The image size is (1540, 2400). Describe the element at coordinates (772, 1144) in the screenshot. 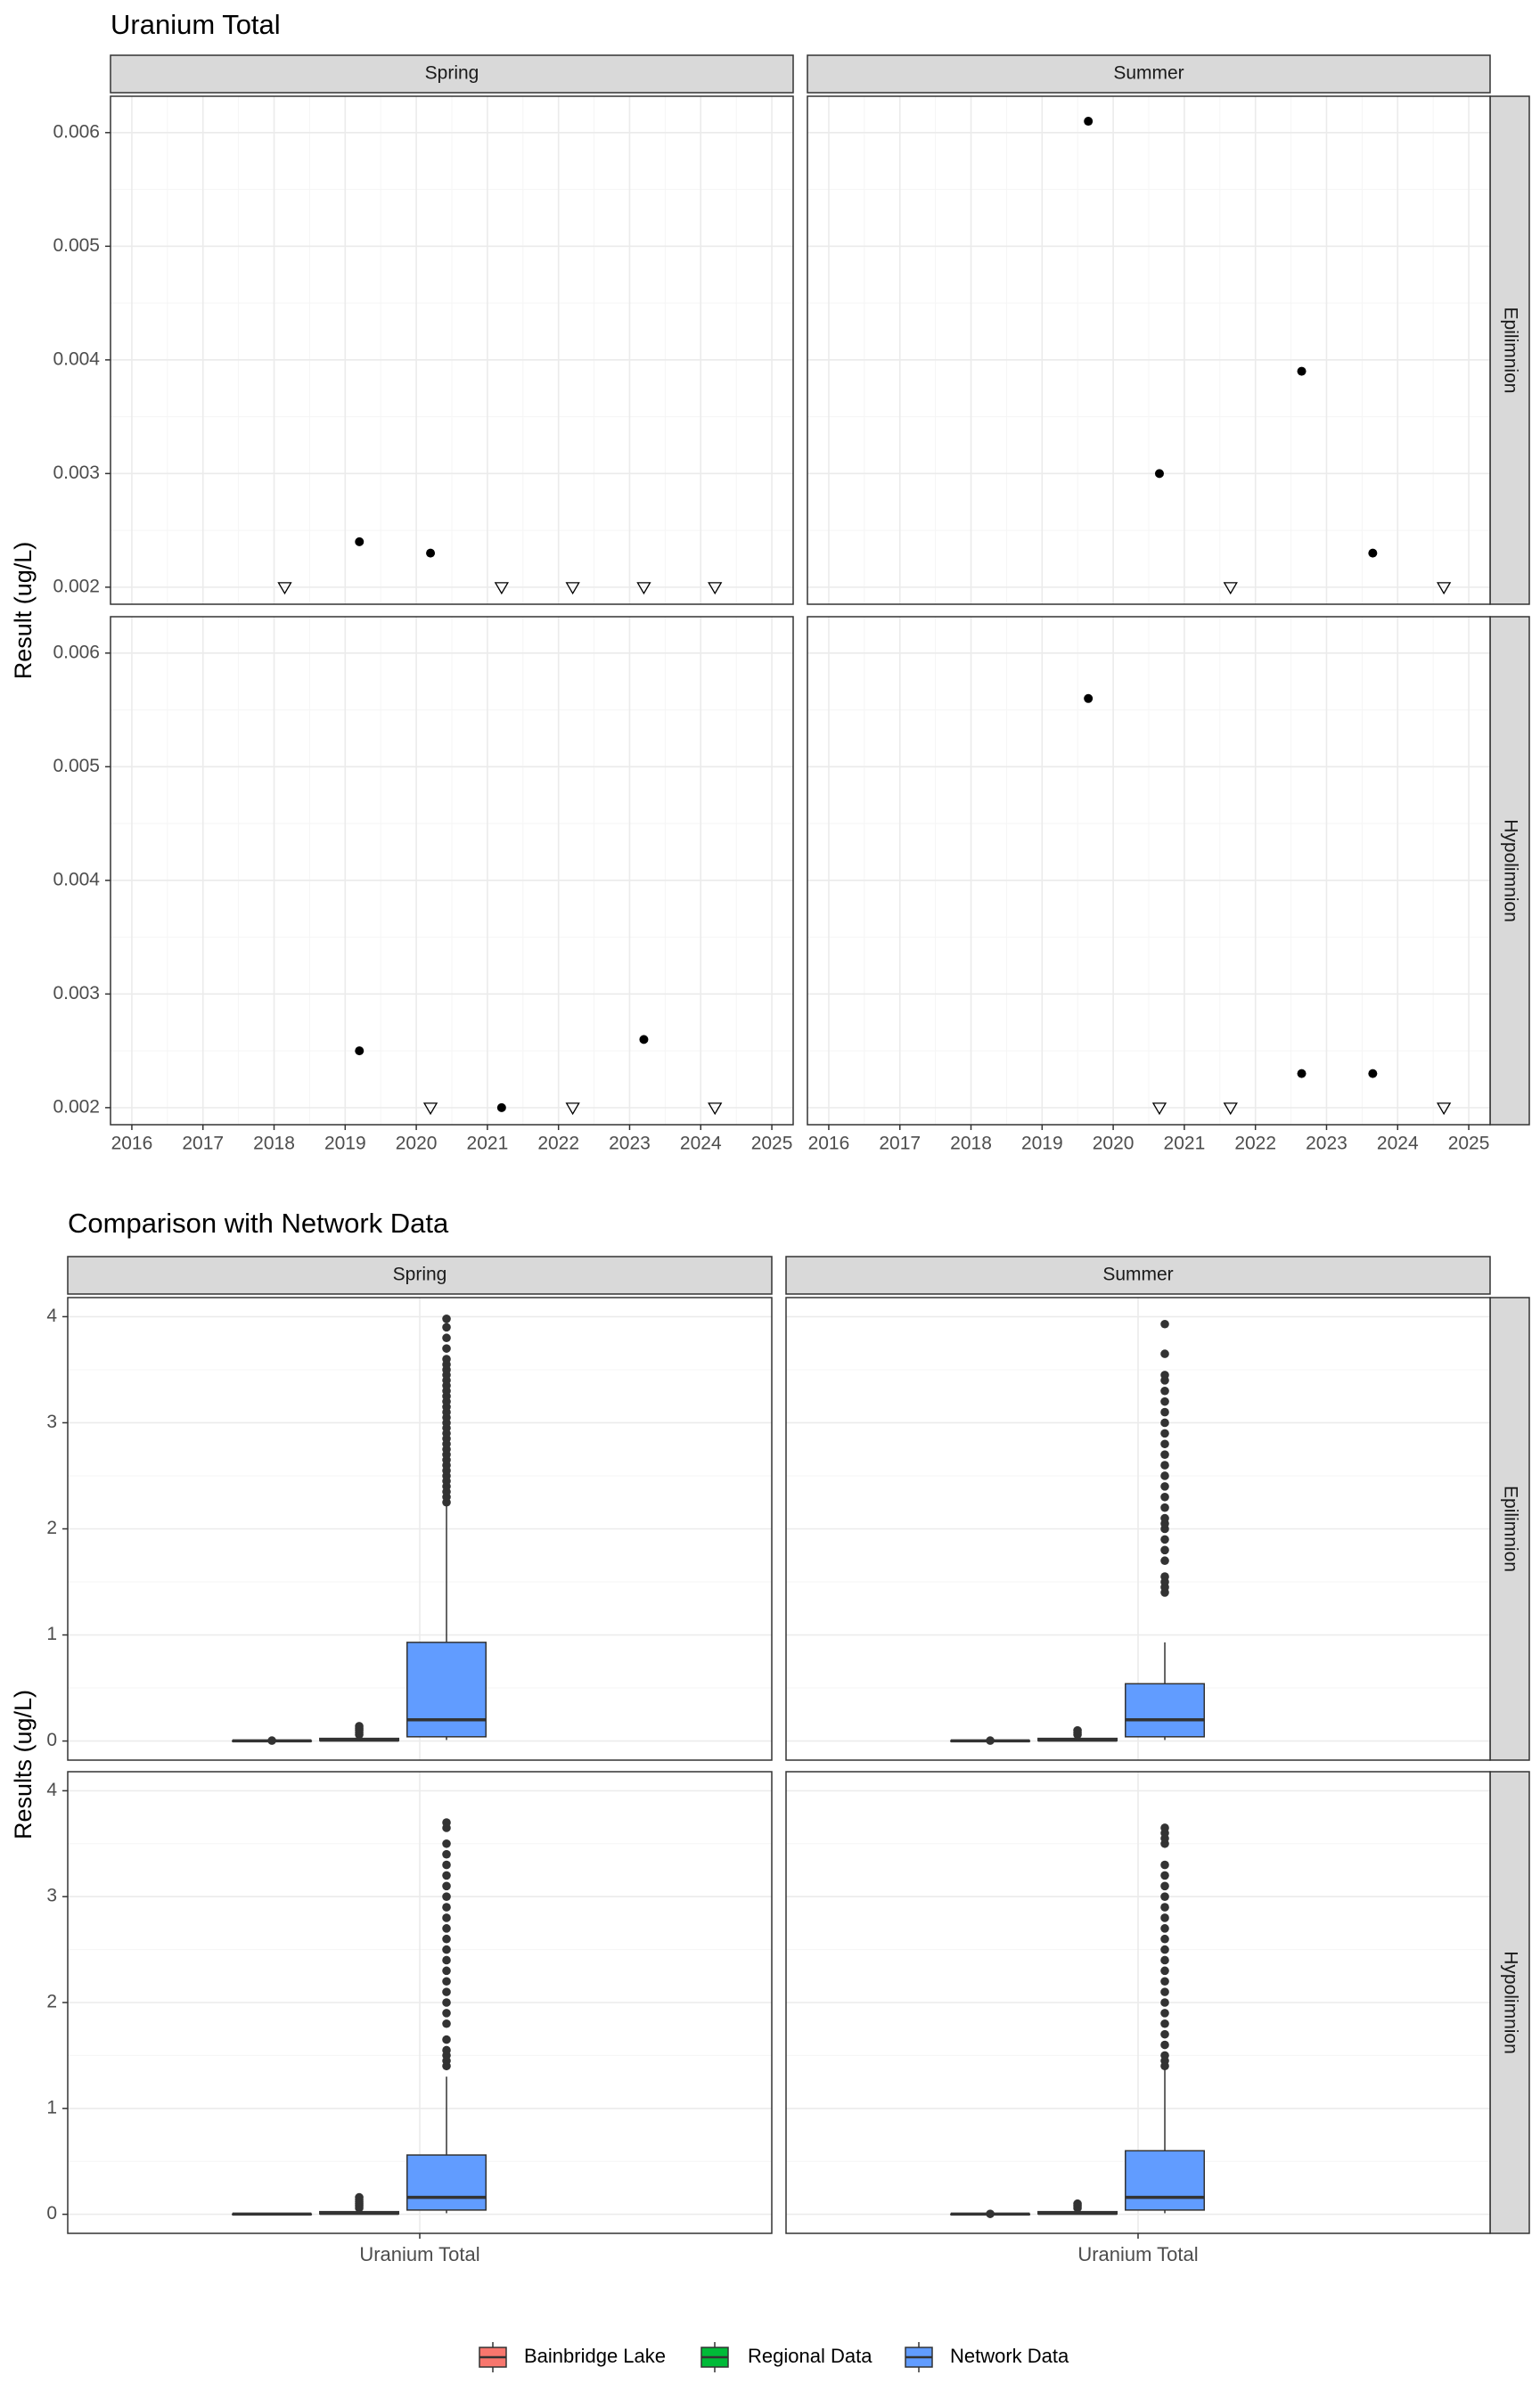

I see `x-tick-label: 2025` at that location.